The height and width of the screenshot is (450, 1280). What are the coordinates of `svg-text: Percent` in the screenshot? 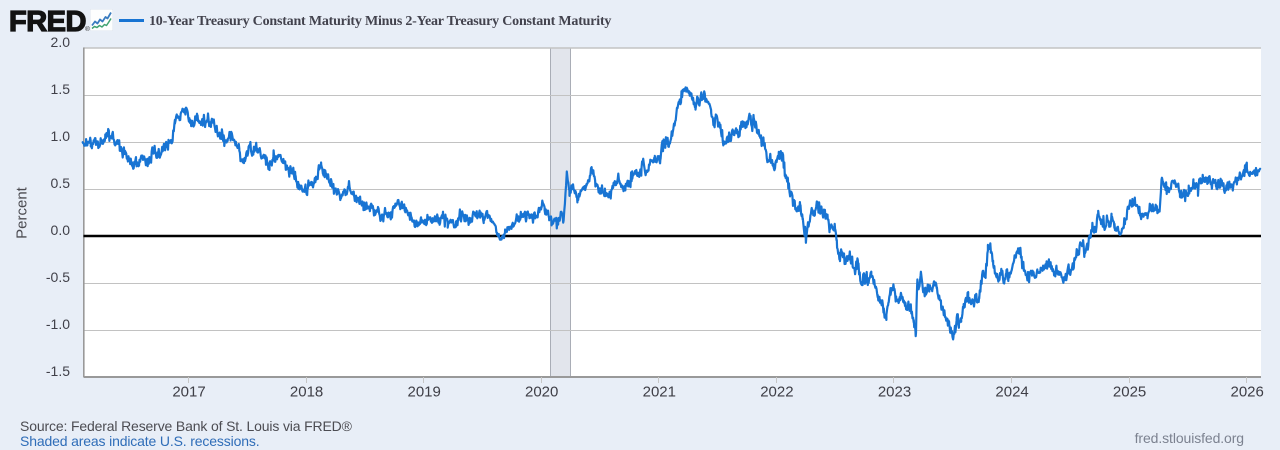 It's located at (22, 212).